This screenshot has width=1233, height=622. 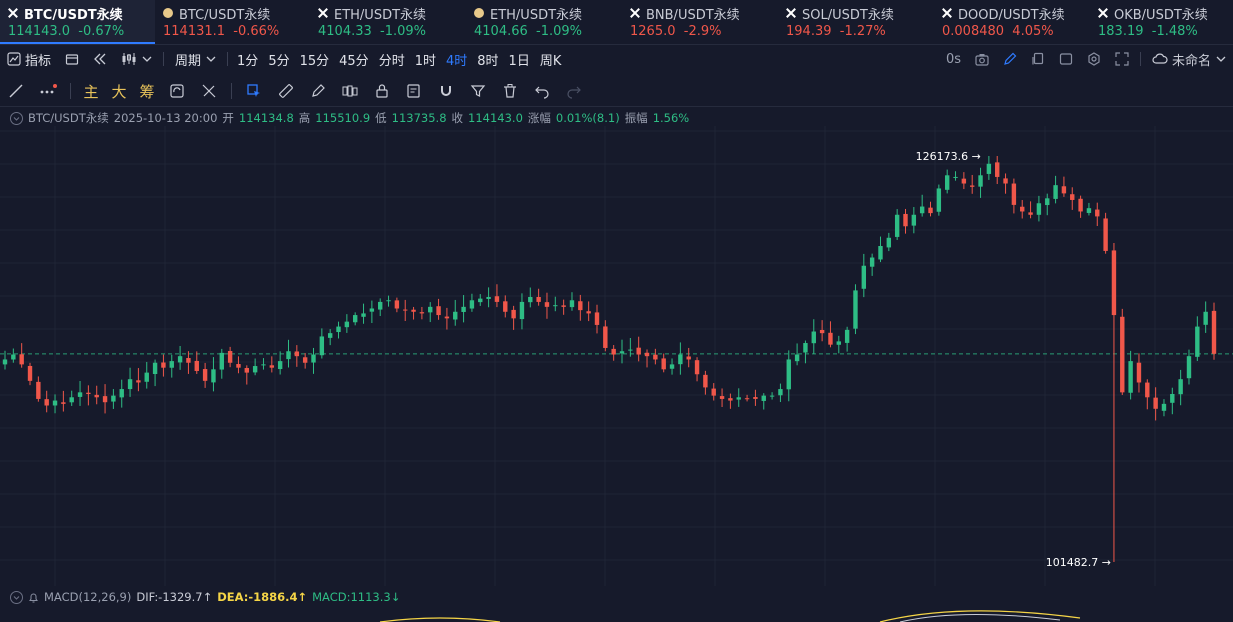 What do you see at coordinates (318, 91) in the screenshot?
I see `brush-tool` at bounding box center [318, 91].